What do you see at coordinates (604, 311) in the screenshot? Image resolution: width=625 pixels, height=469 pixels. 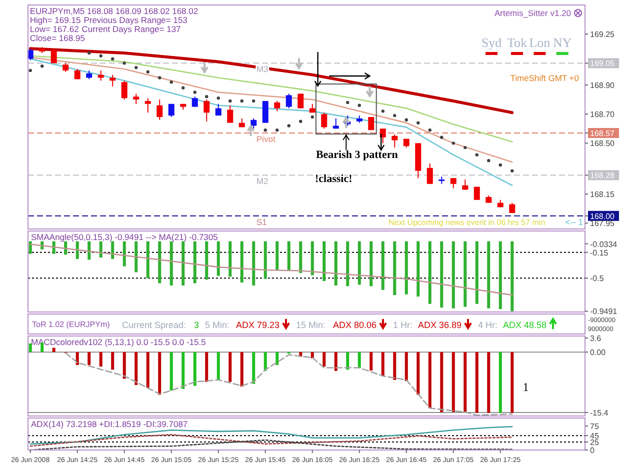 I see `y-tick-label: -0.9491` at bounding box center [604, 311].